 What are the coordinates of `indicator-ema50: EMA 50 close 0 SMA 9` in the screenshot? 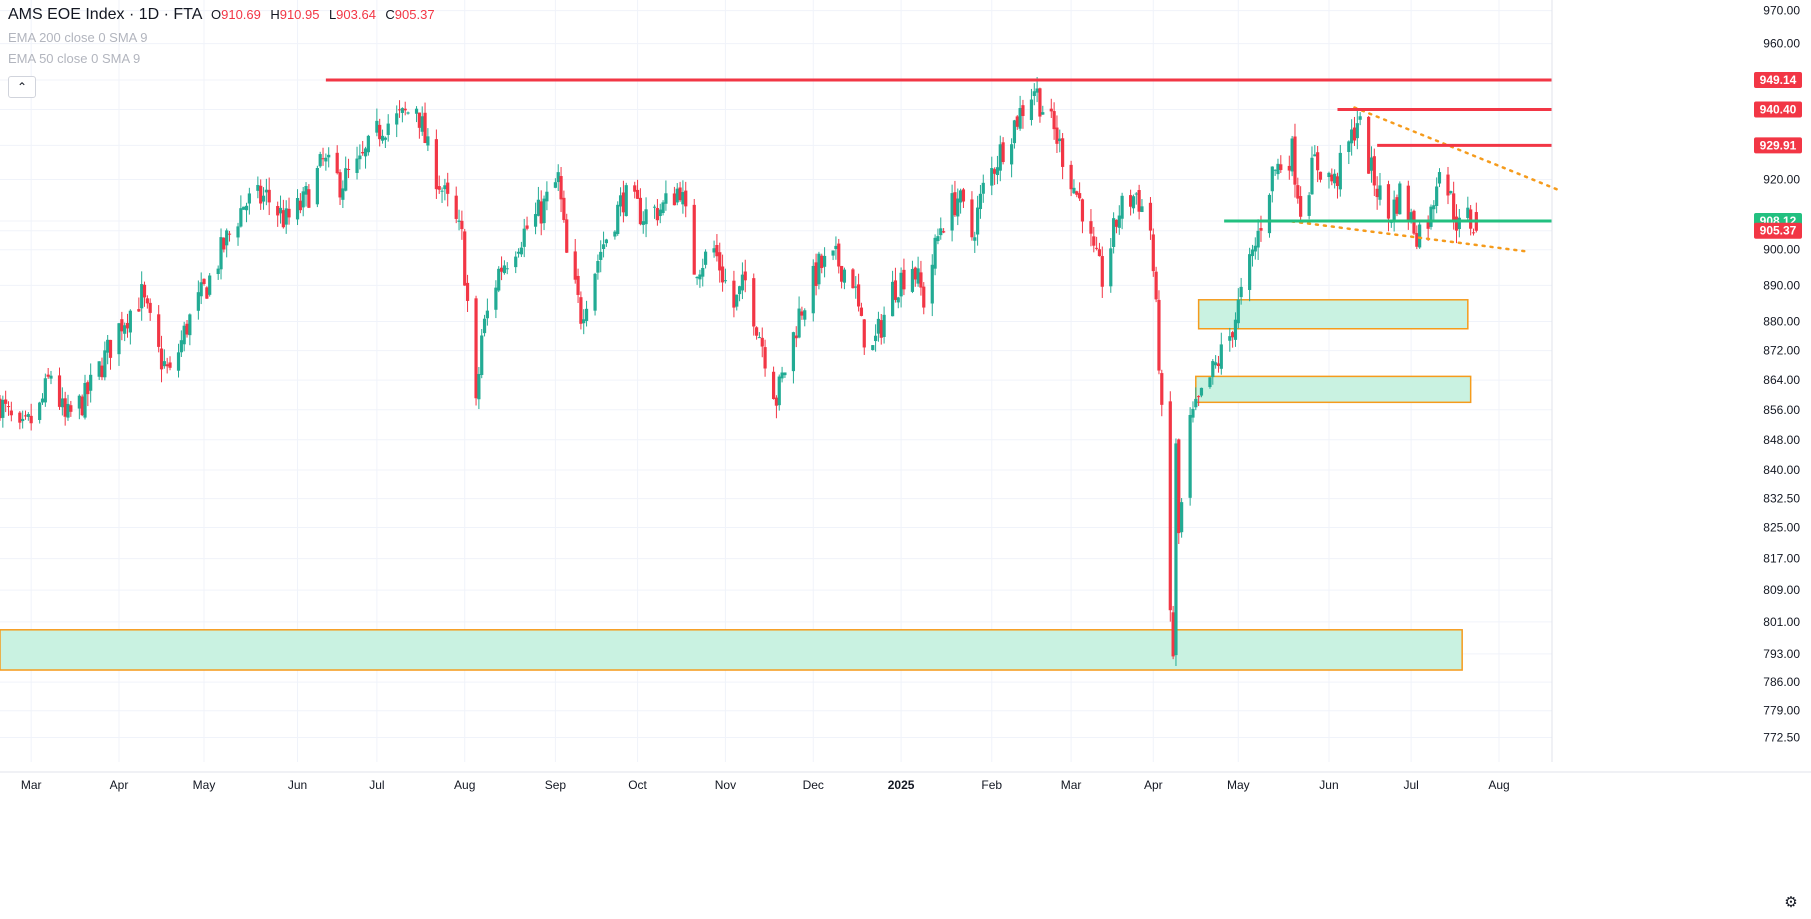 It's located at (74, 58).